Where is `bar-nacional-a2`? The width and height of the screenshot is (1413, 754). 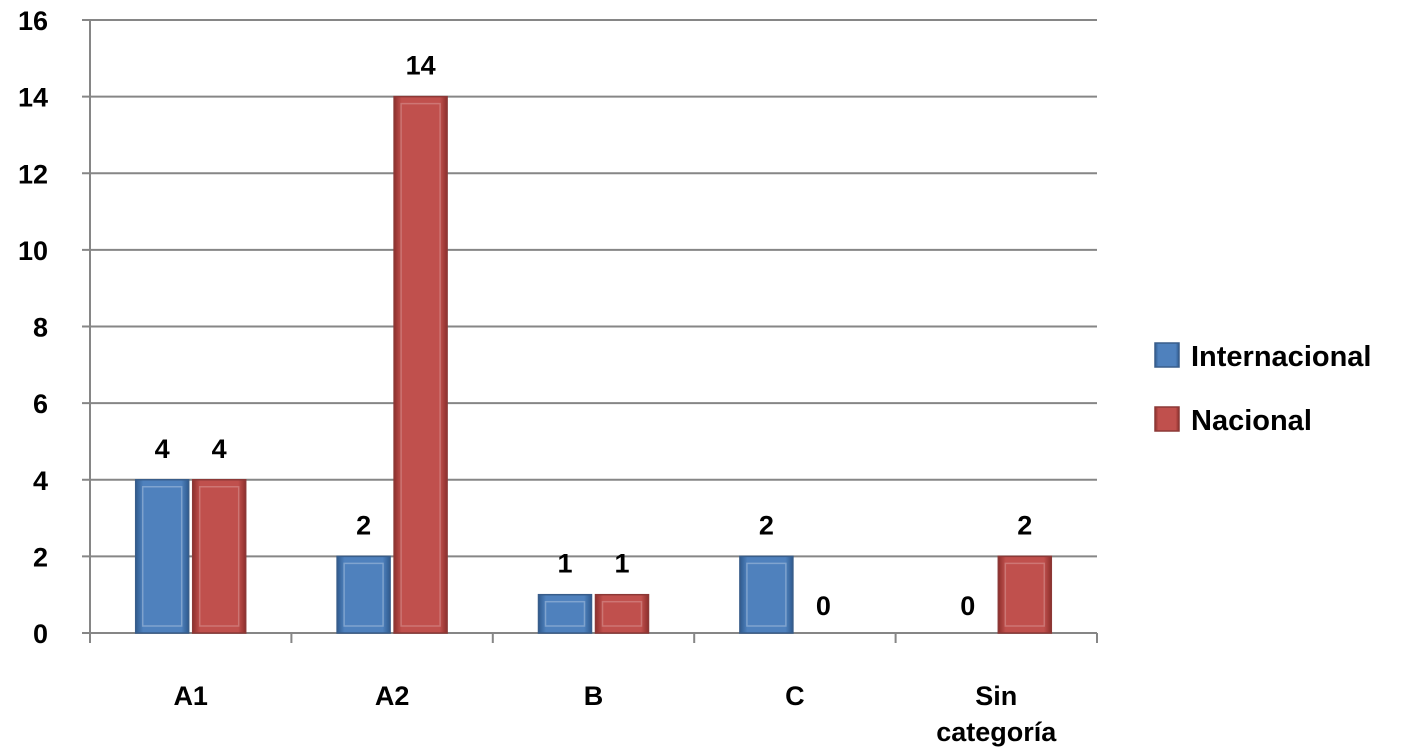
bar-nacional-a2 is located at coordinates (420, 364).